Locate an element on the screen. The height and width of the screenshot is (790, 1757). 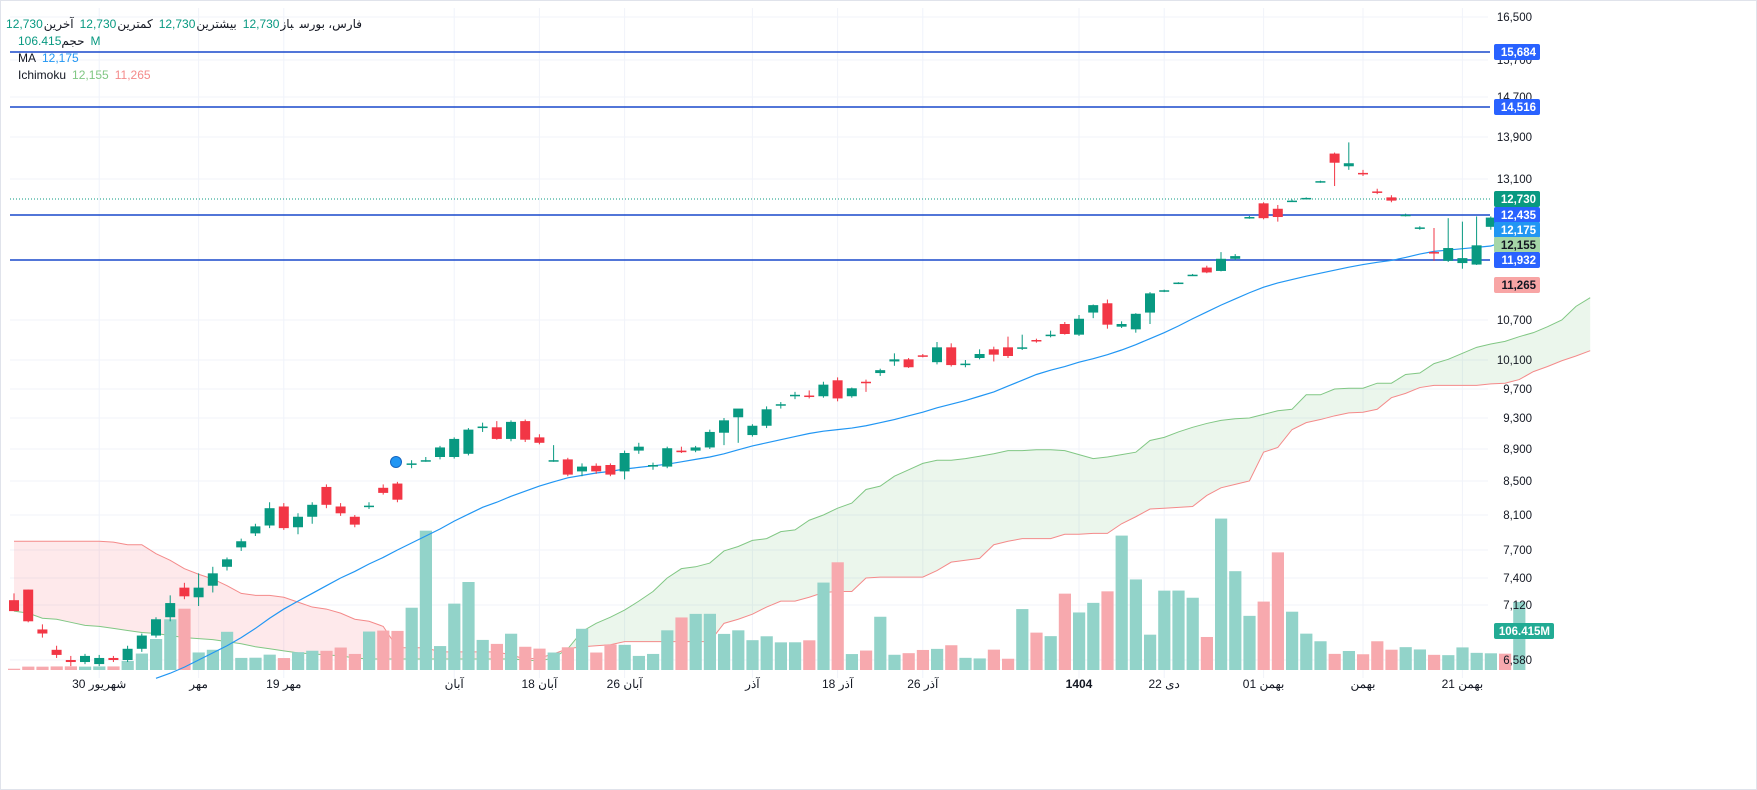
price-badge-label: 14,516 is located at coordinates (1518, 108).